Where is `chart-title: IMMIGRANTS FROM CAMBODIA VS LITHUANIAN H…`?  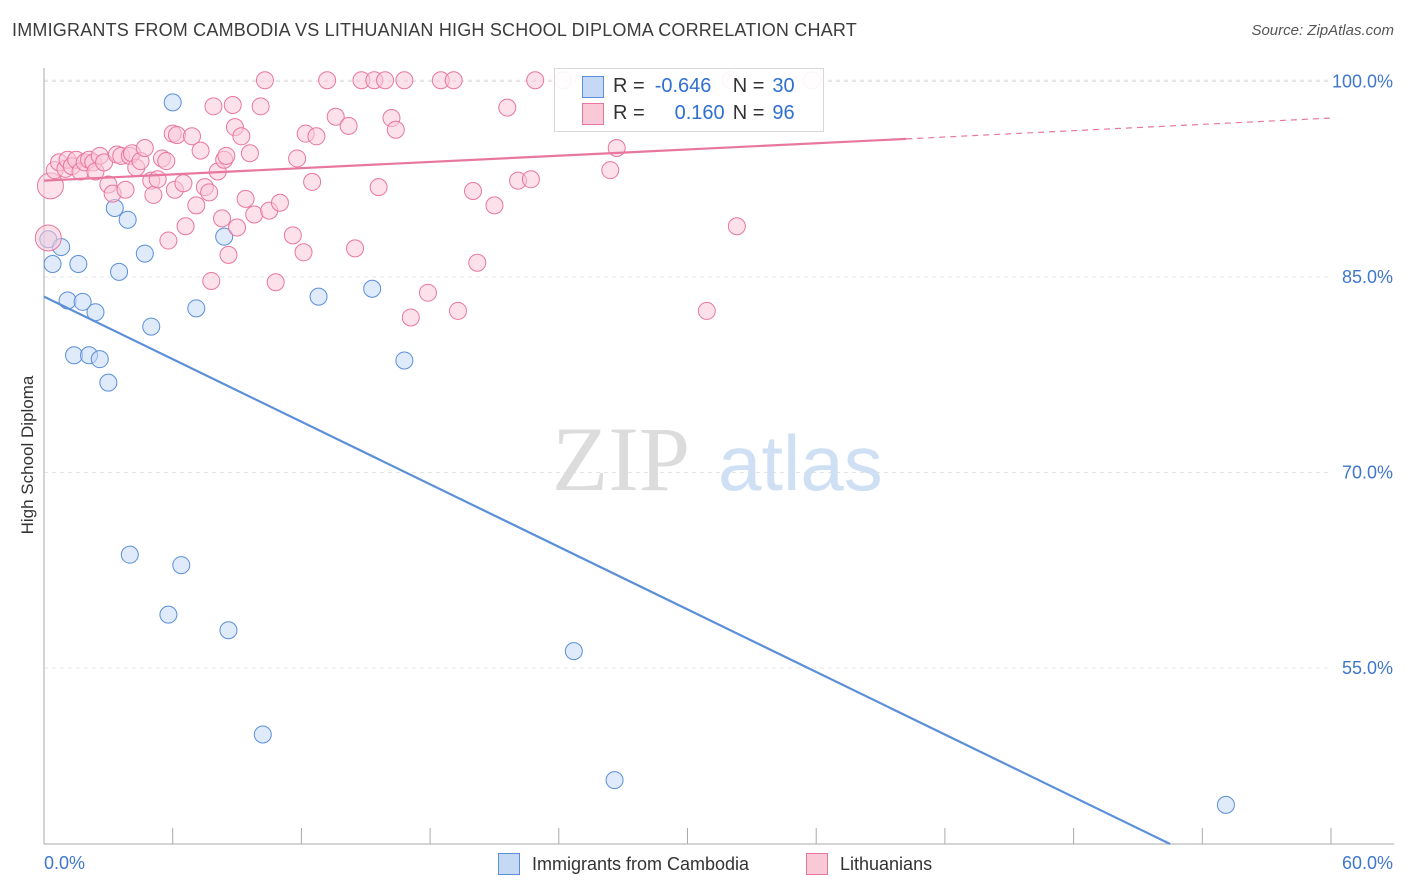
chart-title: IMMIGRANTS FROM CAMBODIA VS LITHUANIAN H… is located at coordinates (434, 30).